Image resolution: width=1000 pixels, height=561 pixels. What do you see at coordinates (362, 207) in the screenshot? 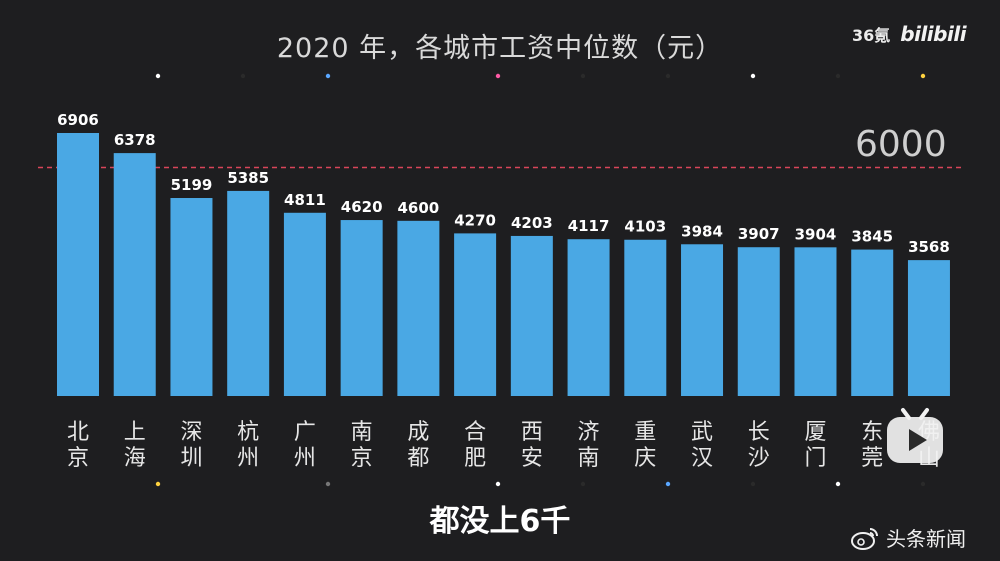
I see `bar-value-label: 4620` at bounding box center [362, 207].